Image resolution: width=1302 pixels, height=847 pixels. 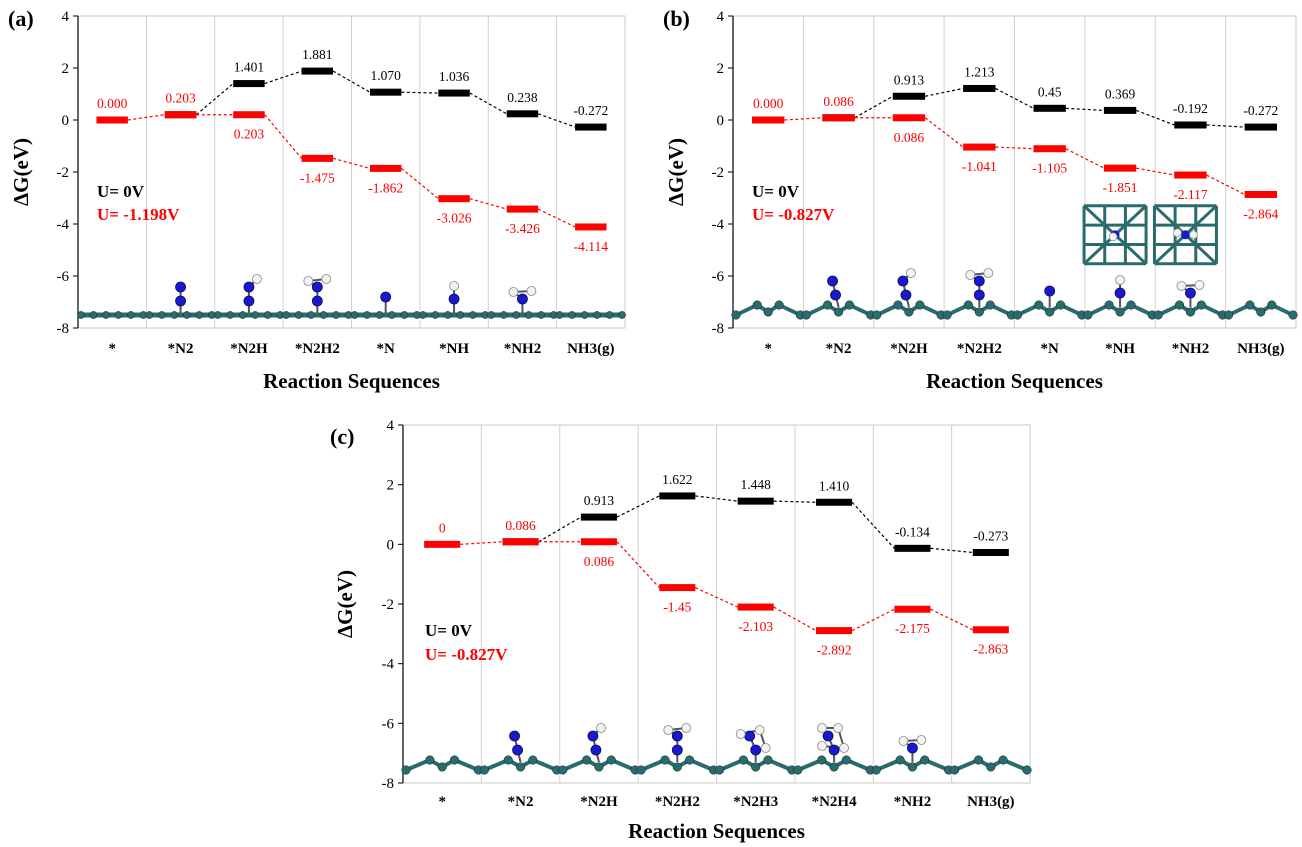 I want to click on x-tick-label: NH3(g), so click(x=591, y=349).